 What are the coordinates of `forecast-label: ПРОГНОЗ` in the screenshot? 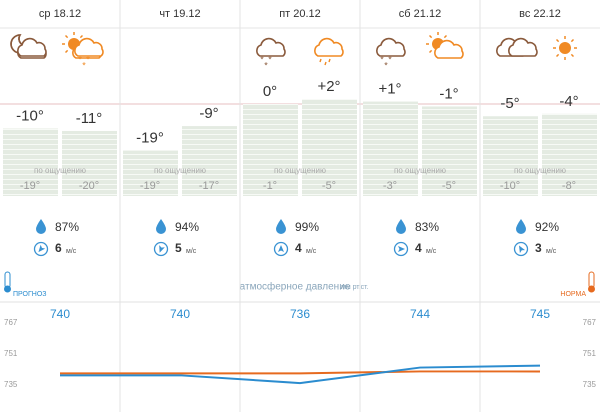 It's located at (30, 294).